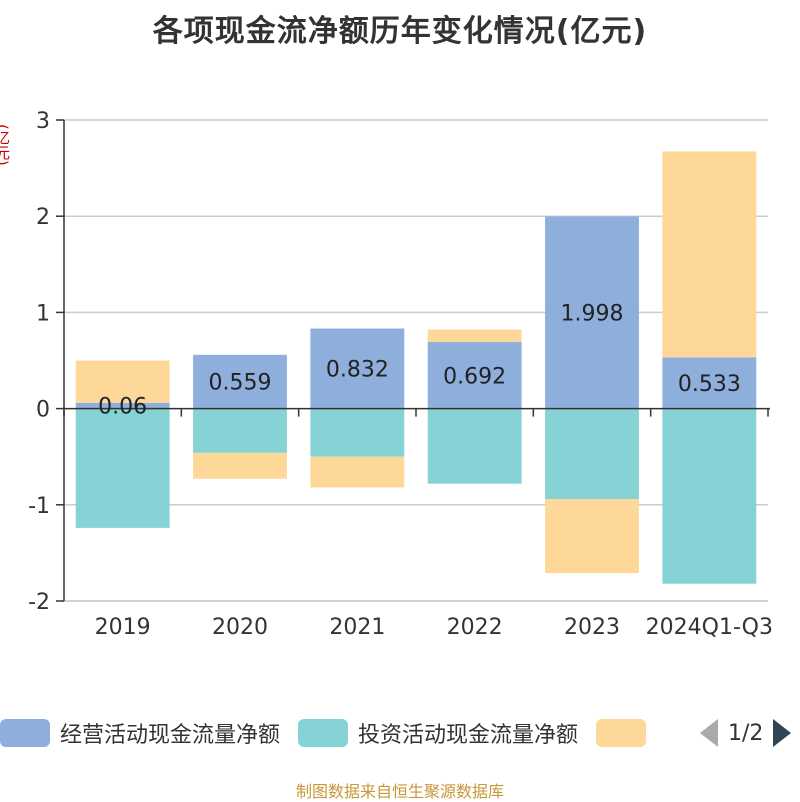 This screenshot has width=800, height=802. What do you see at coordinates (240, 430) in the screenshot?
I see `bar-segment-series-1-2020` at bounding box center [240, 430].